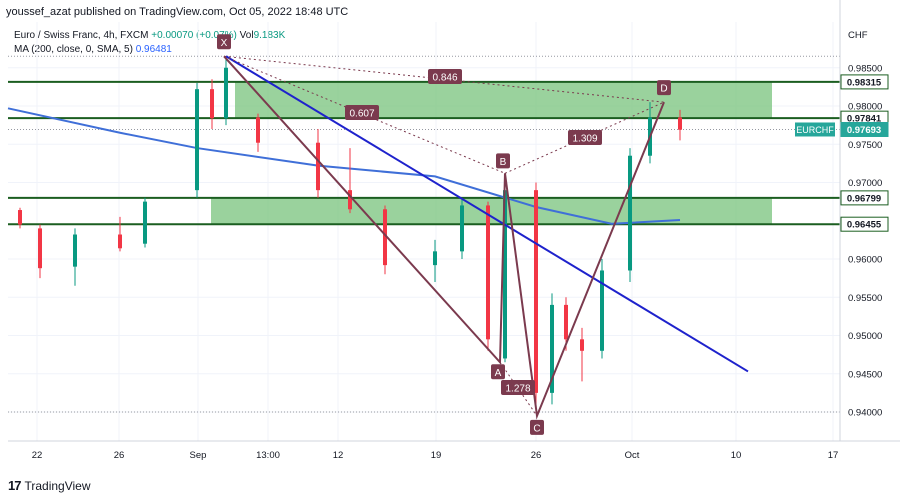  I want to click on ticker-badge, so click(815, 129).